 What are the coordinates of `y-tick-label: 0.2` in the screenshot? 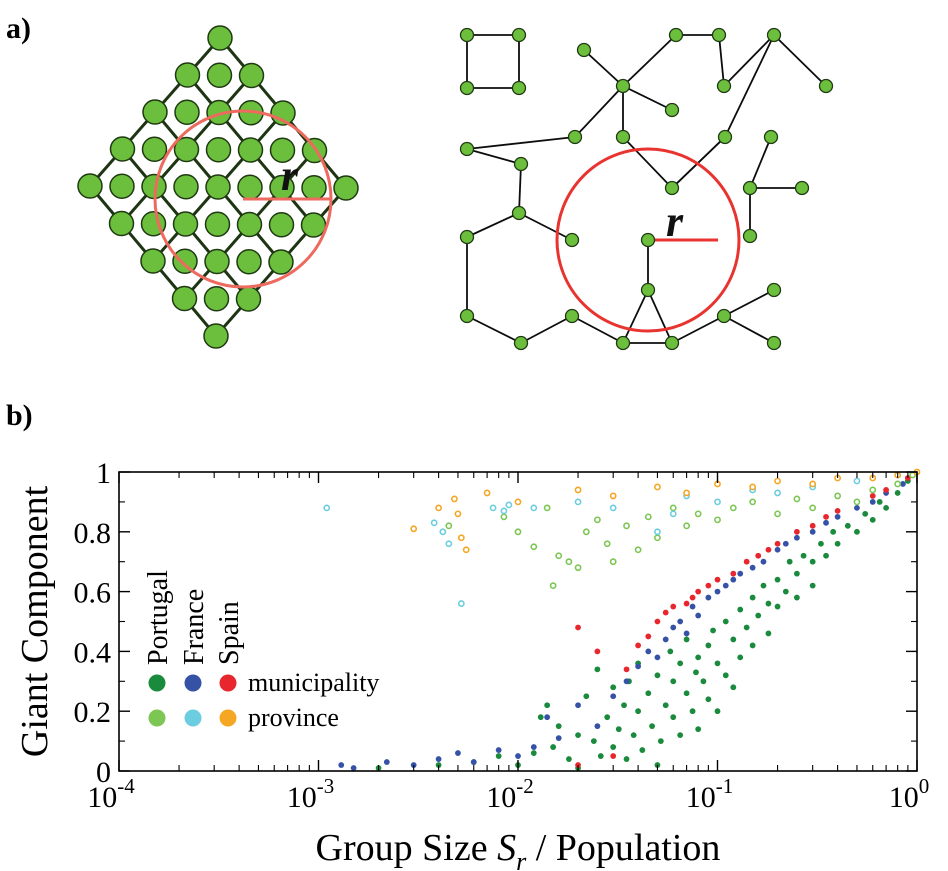 It's located at (93, 712).